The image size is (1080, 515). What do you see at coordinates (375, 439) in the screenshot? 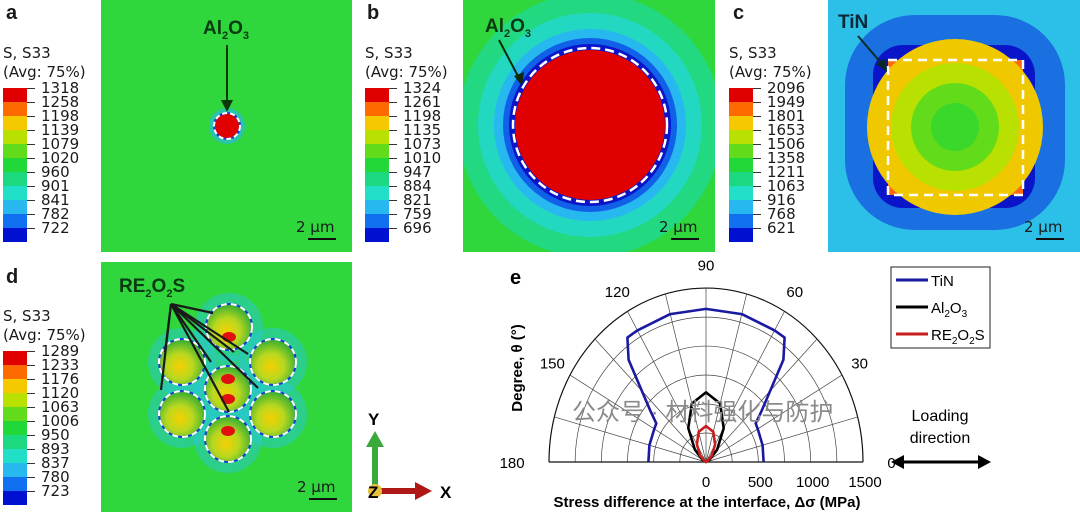
I see `y-arrow-head` at bounding box center [375, 439].